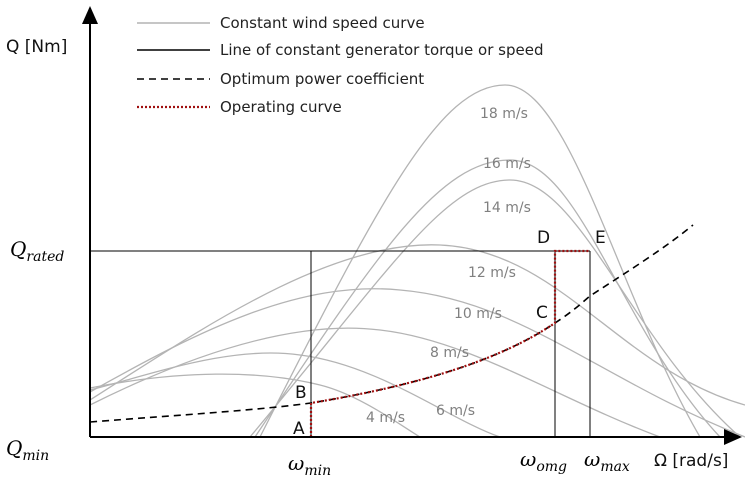 The height and width of the screenshot is (484, 745). Describe the element at coordinates (507, 208) in the screenshot. I see `curve-label: 14 m/s` at that location.